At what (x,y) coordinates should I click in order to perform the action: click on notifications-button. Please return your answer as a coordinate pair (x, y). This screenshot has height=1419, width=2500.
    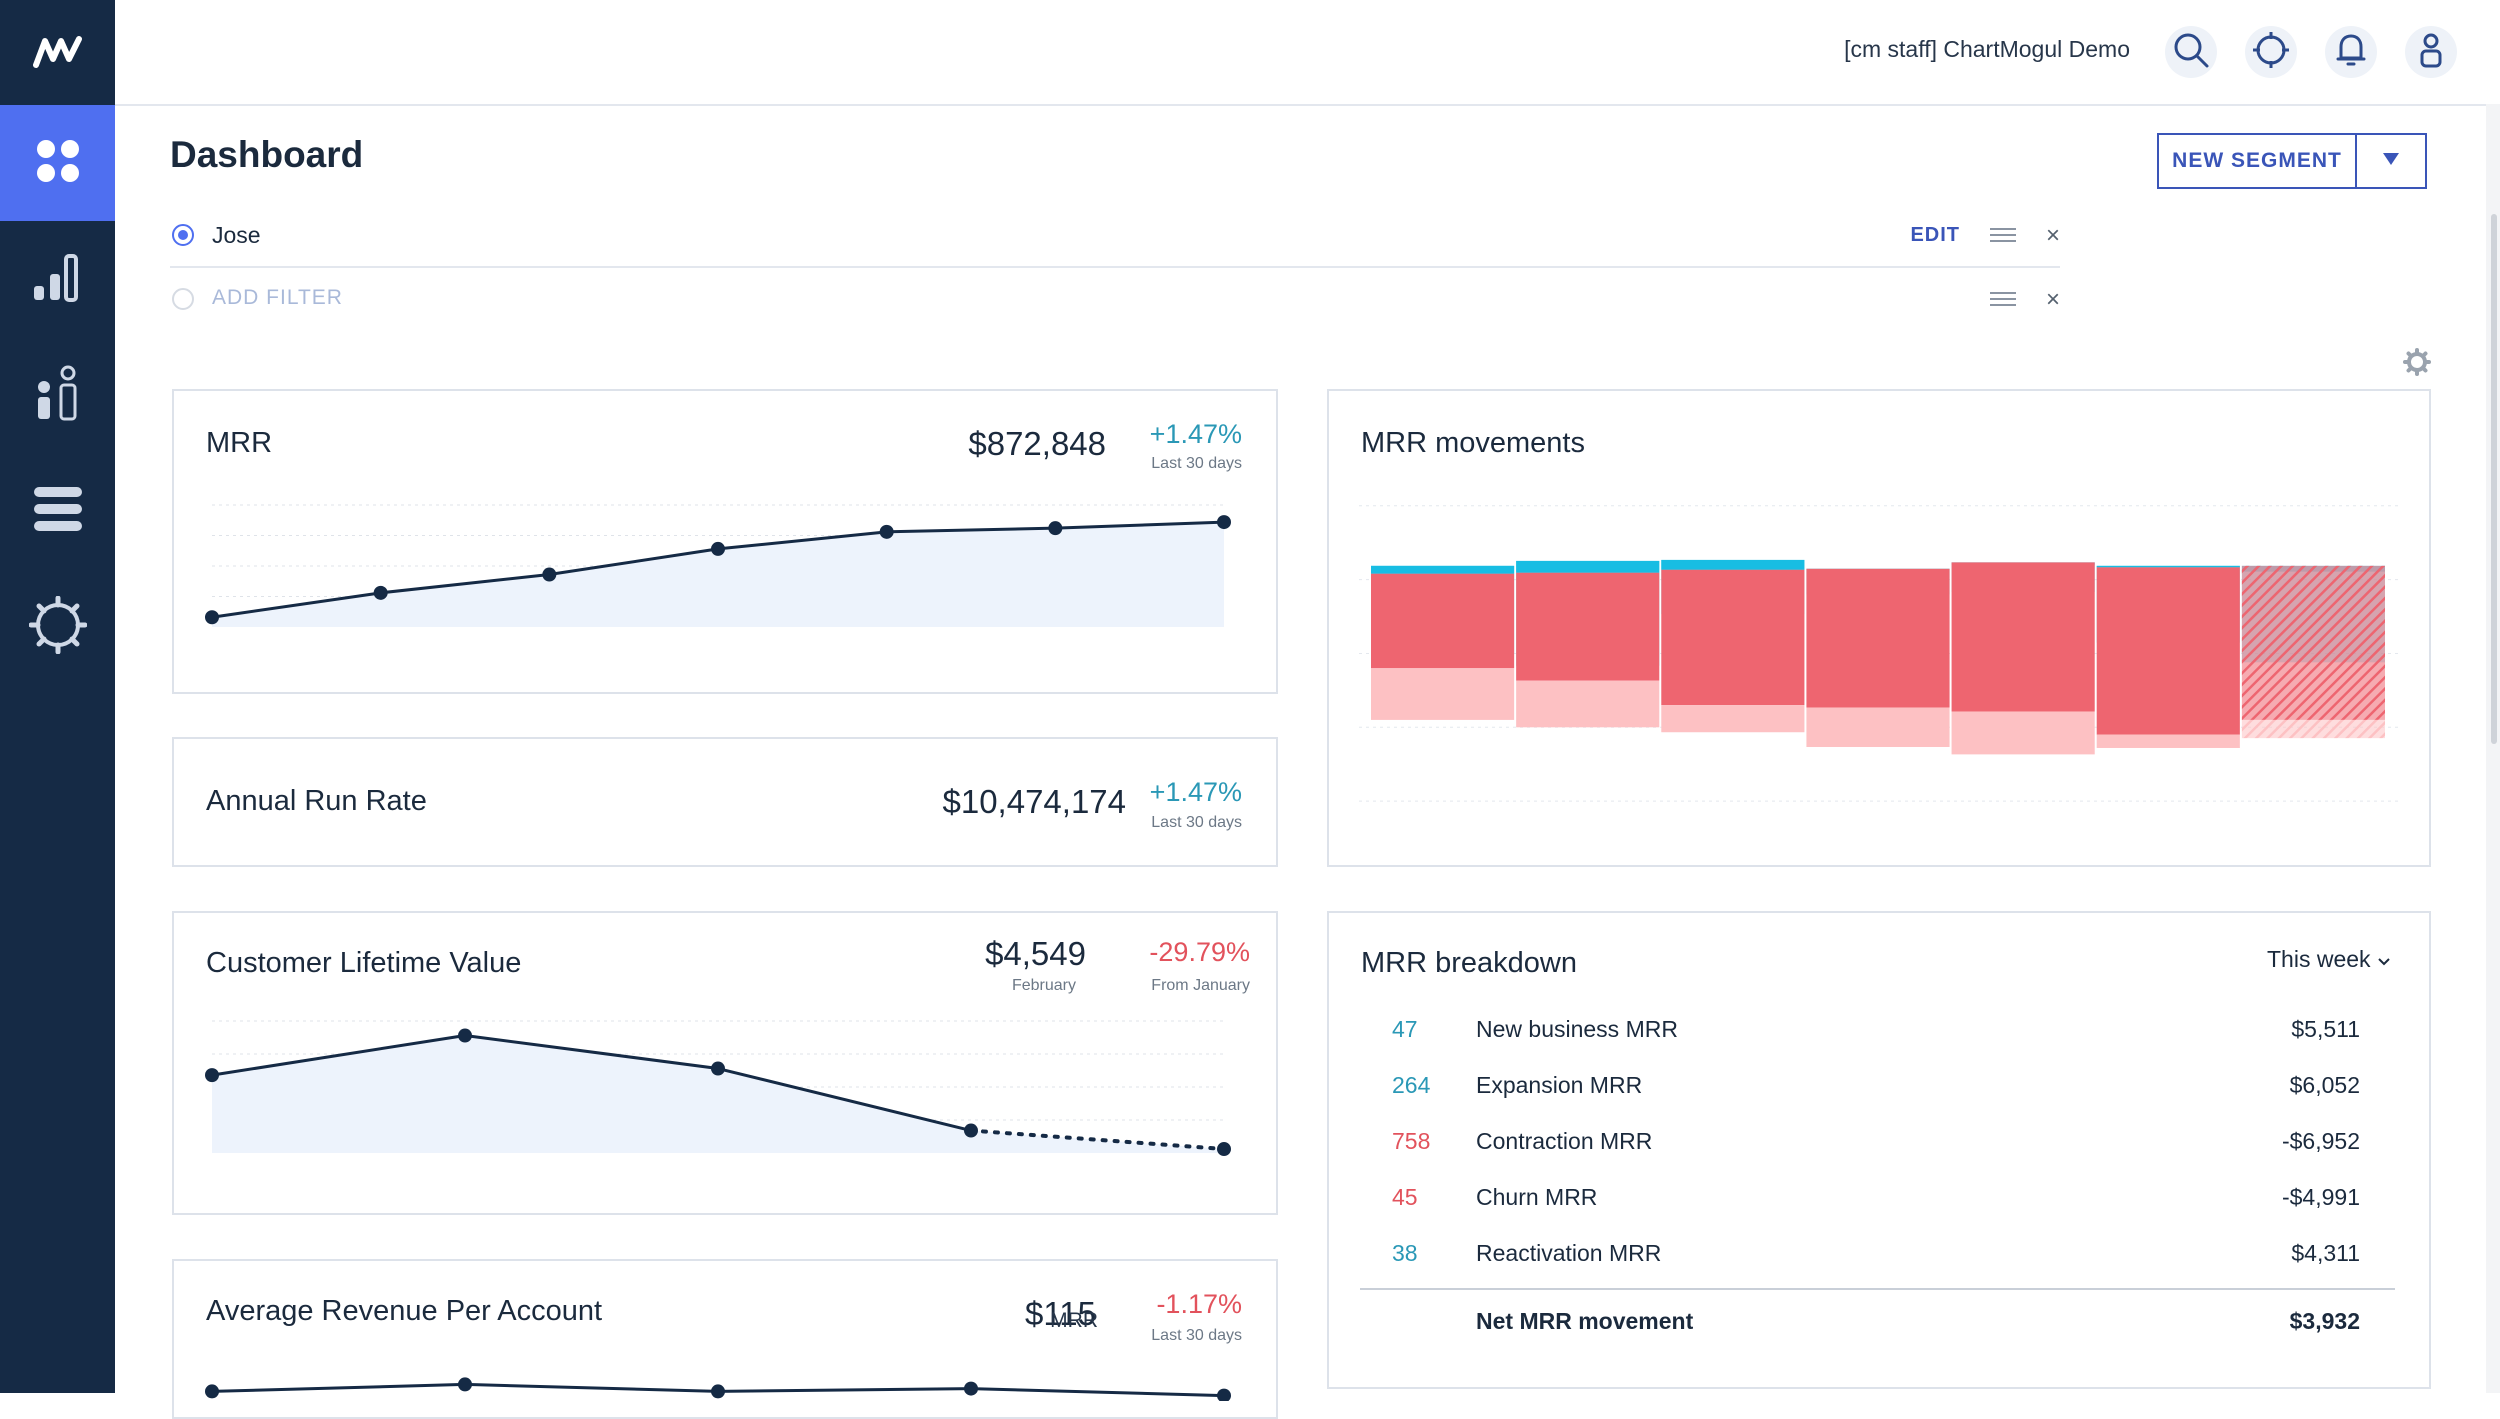
    Looking at the image, I should click on (2351, 52).